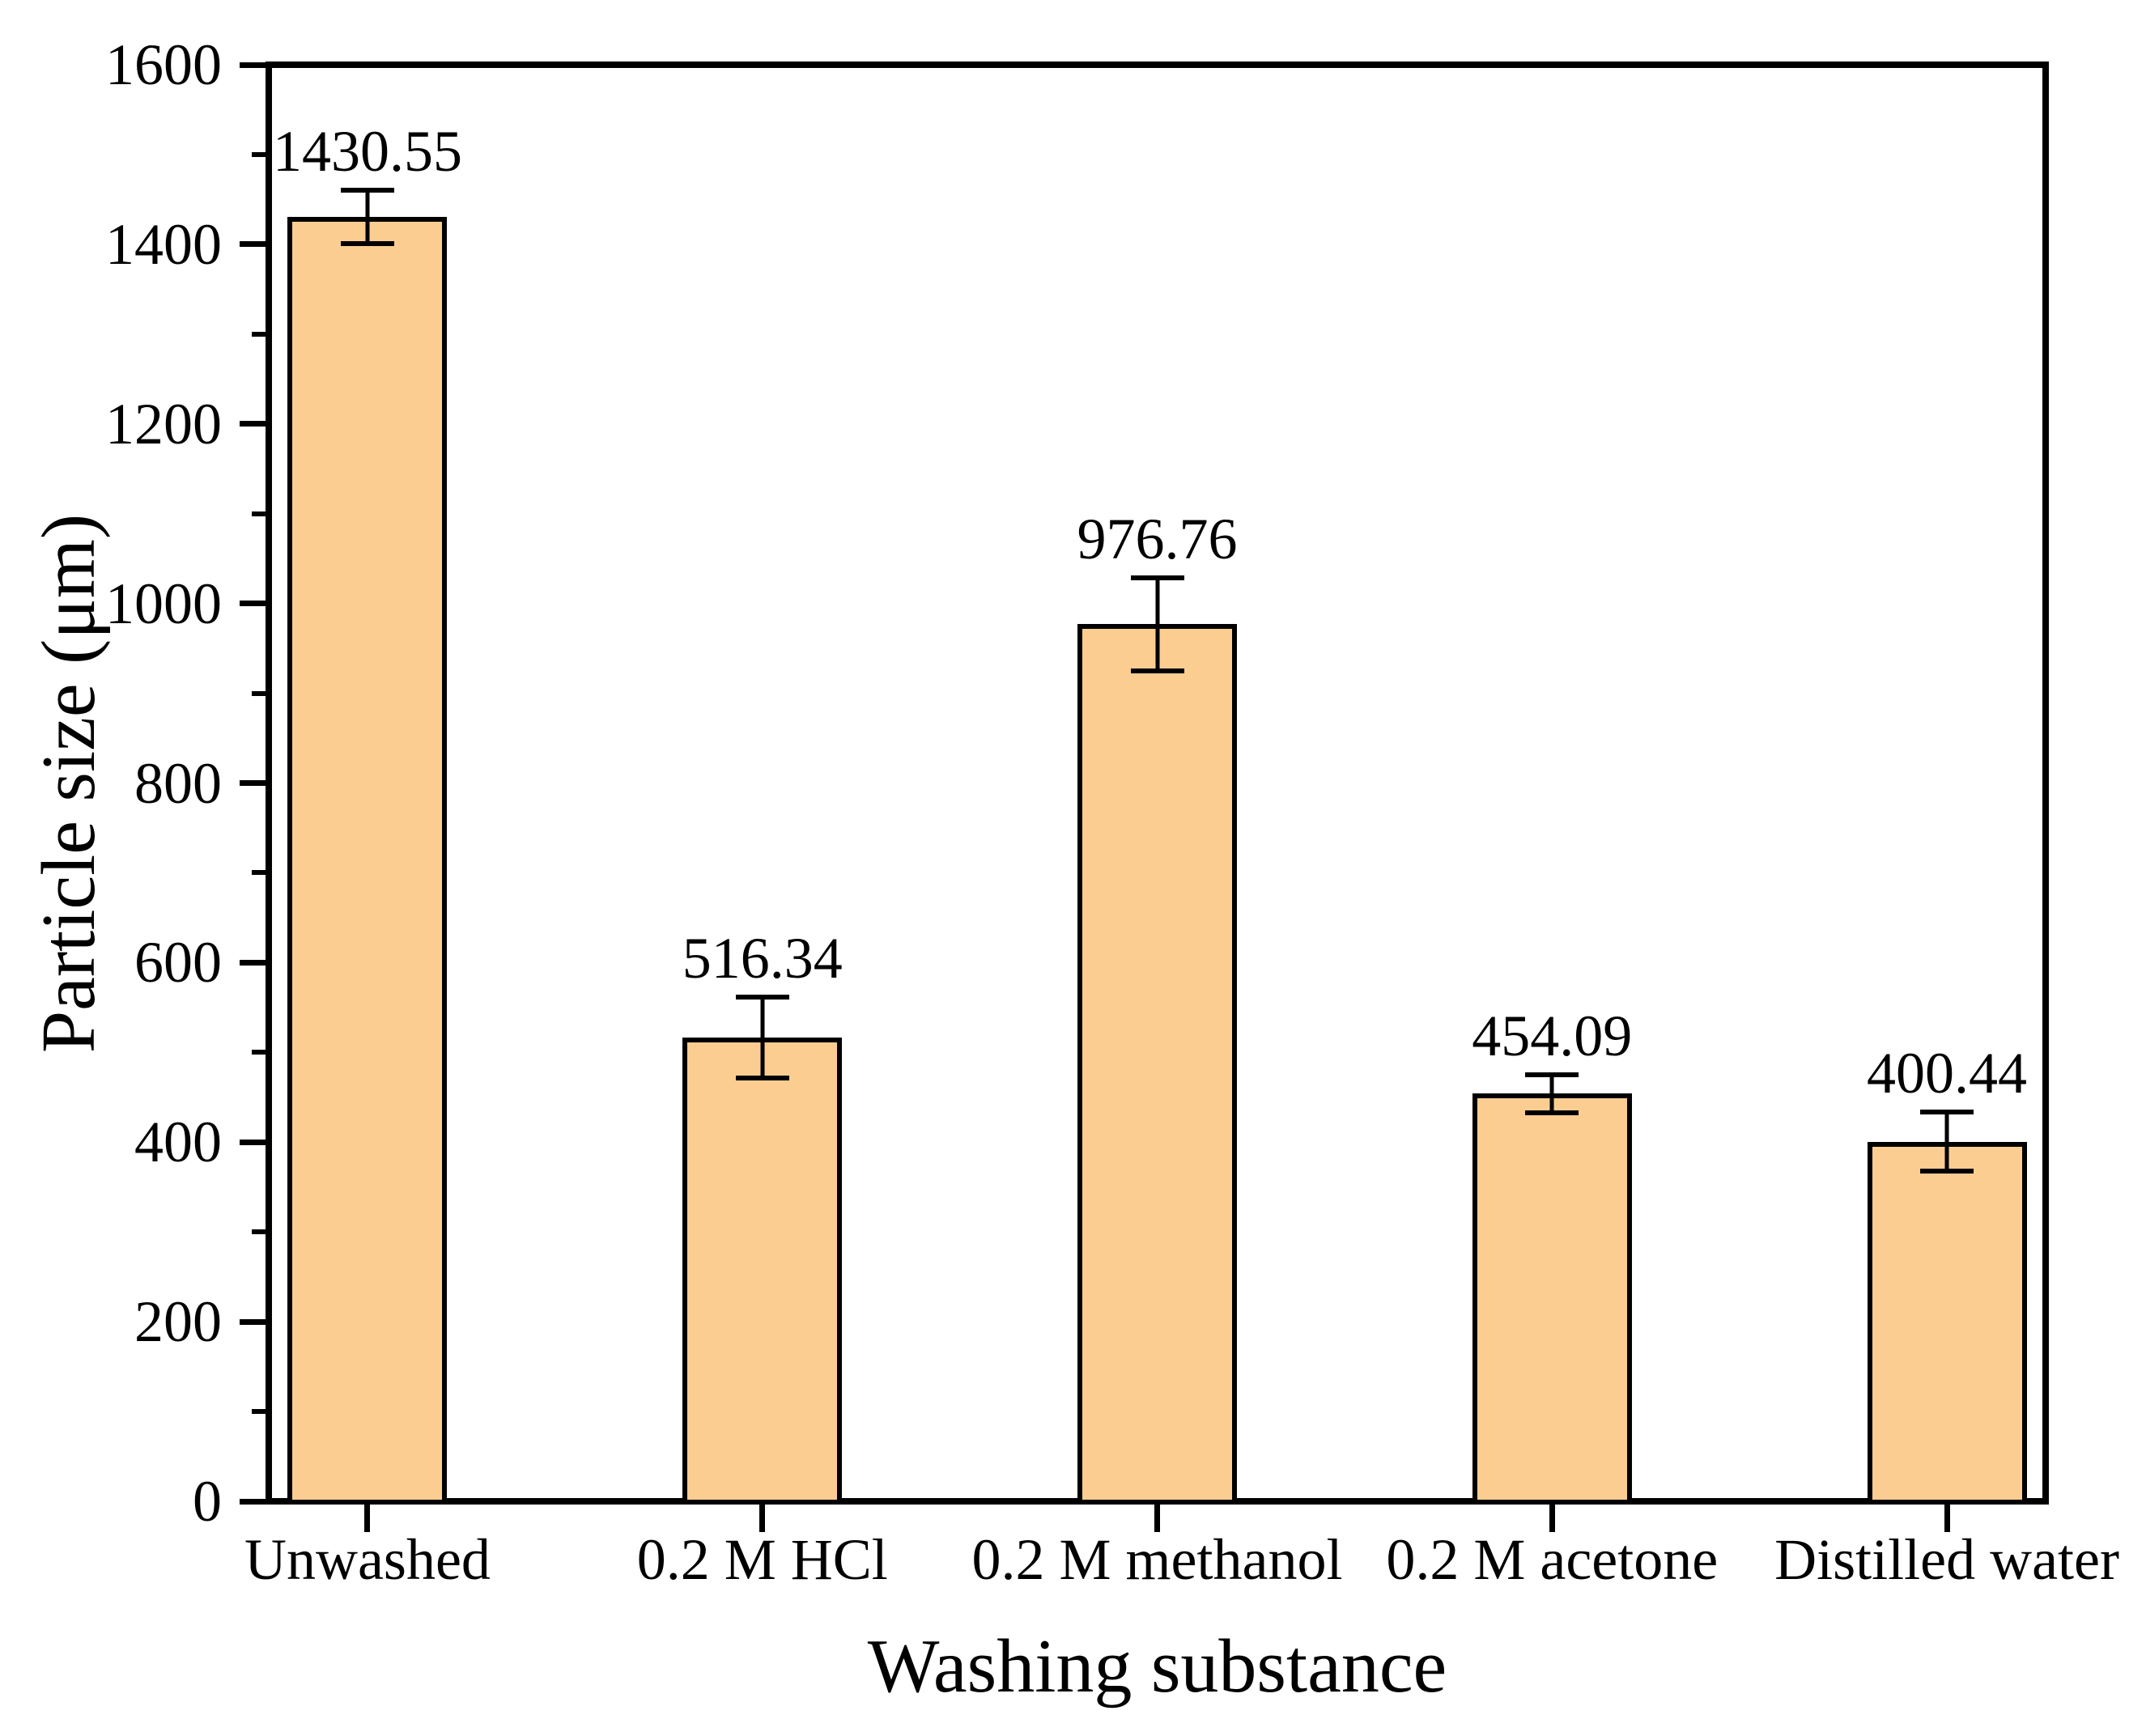  I want to click on y-axis-title: Particle size (μm), so click(69, 783).